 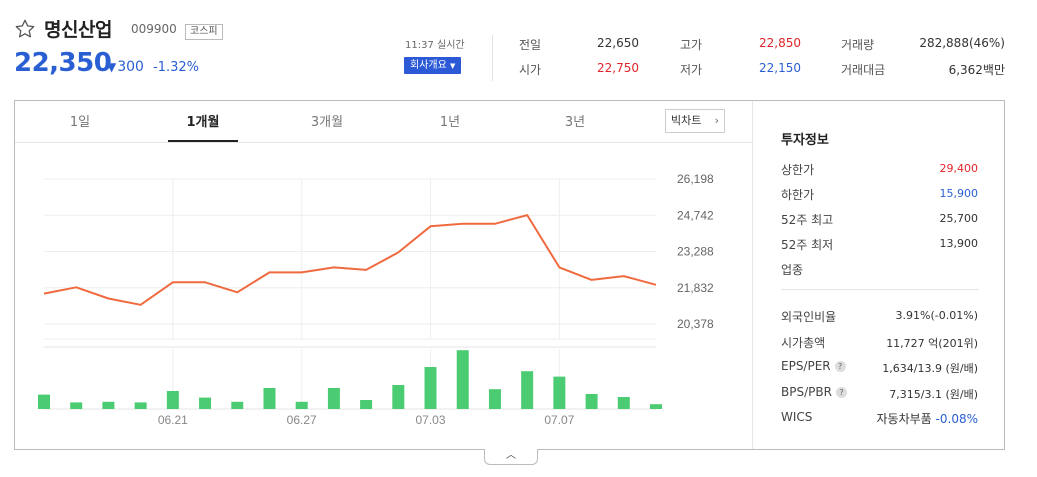 What do you see at coordinates (863, 70) in the screenshot?
I see `quote-label-trading-value: 거래대금` at bounding box center [863, 70].